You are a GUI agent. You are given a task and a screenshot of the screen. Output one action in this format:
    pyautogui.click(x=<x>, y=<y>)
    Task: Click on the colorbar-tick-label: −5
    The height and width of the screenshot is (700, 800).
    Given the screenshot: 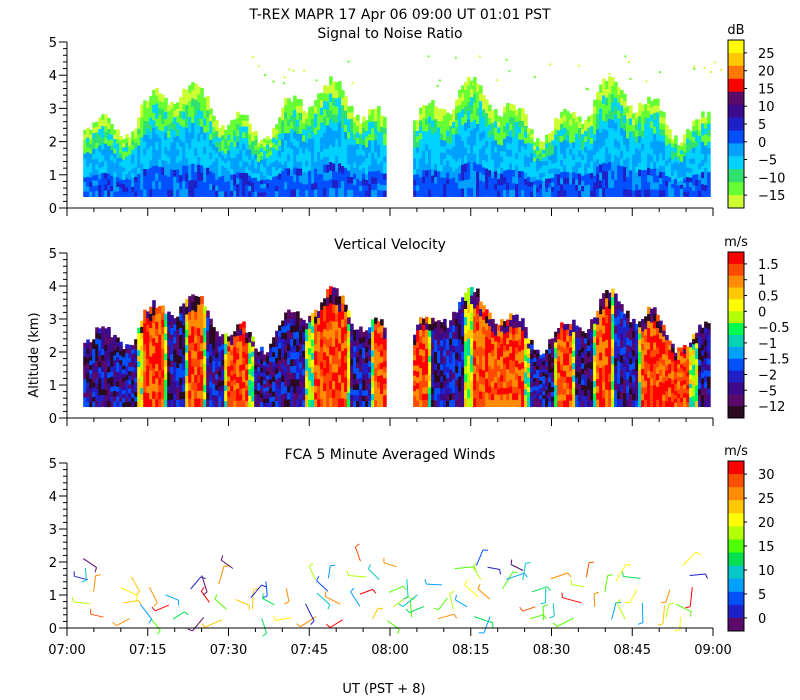 What is the action you would take?
    pyautogui.click(x=767, y=391)
    